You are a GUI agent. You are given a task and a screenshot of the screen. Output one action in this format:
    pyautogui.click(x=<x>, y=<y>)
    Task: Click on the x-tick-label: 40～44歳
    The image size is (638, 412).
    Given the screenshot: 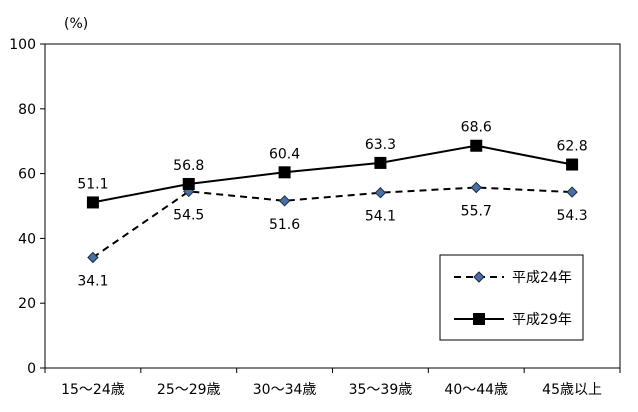 What is the action you would take?
    pyautogui.click(x=476, y=390)
    